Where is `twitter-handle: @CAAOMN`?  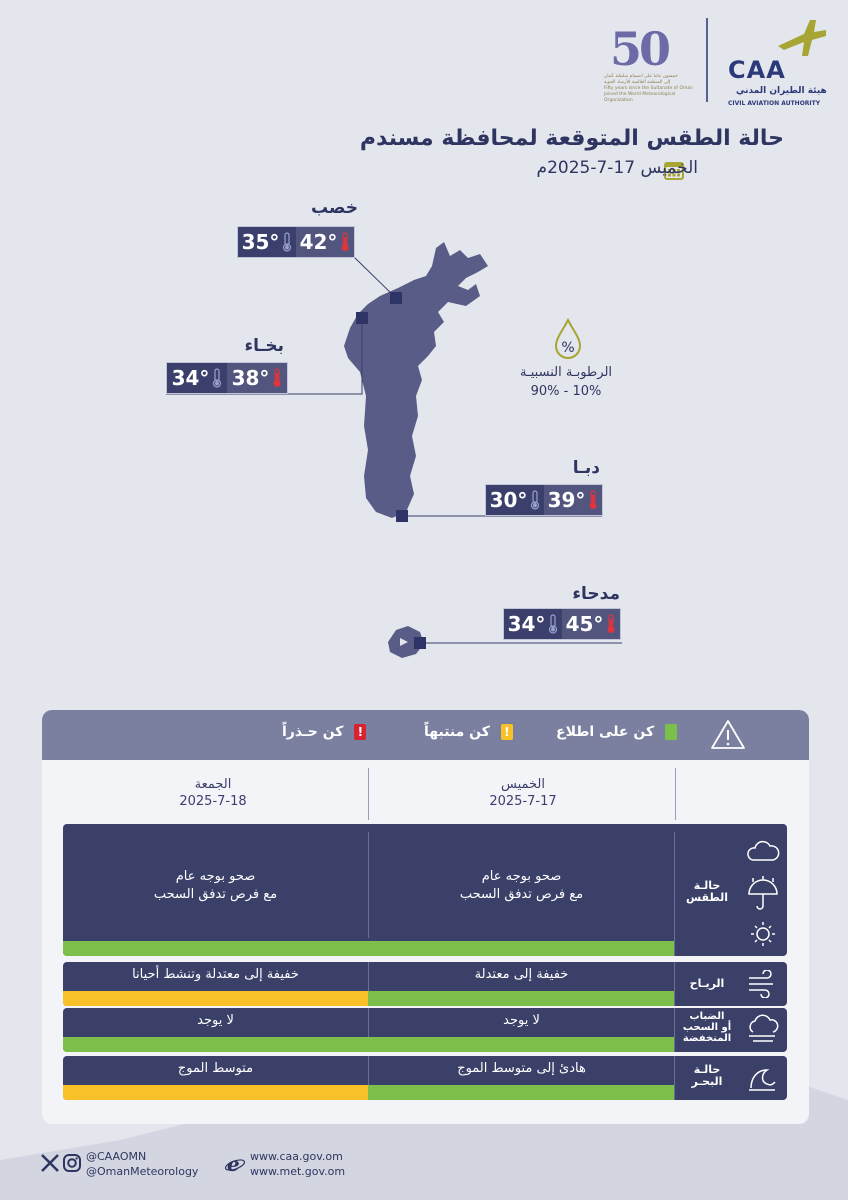 twitter-handle: @CAAOMN is located at coordinates (116, 1156).